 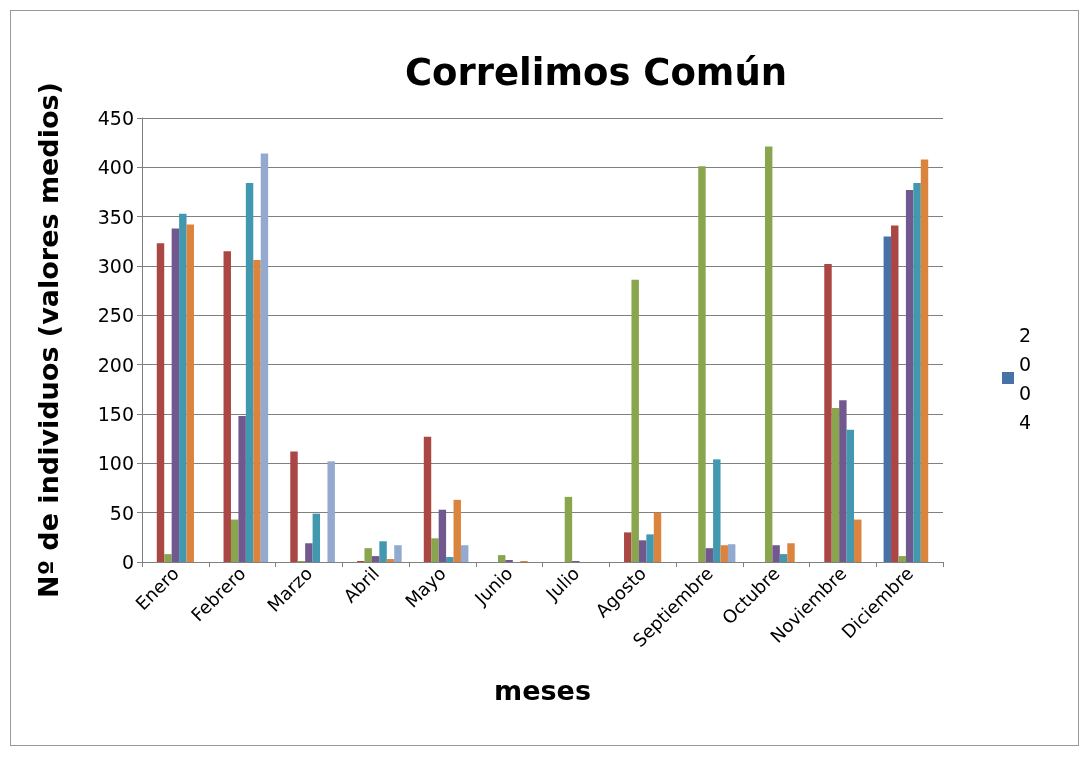 I want to click on y-tick-label: 350, so click(x=115, y=216).